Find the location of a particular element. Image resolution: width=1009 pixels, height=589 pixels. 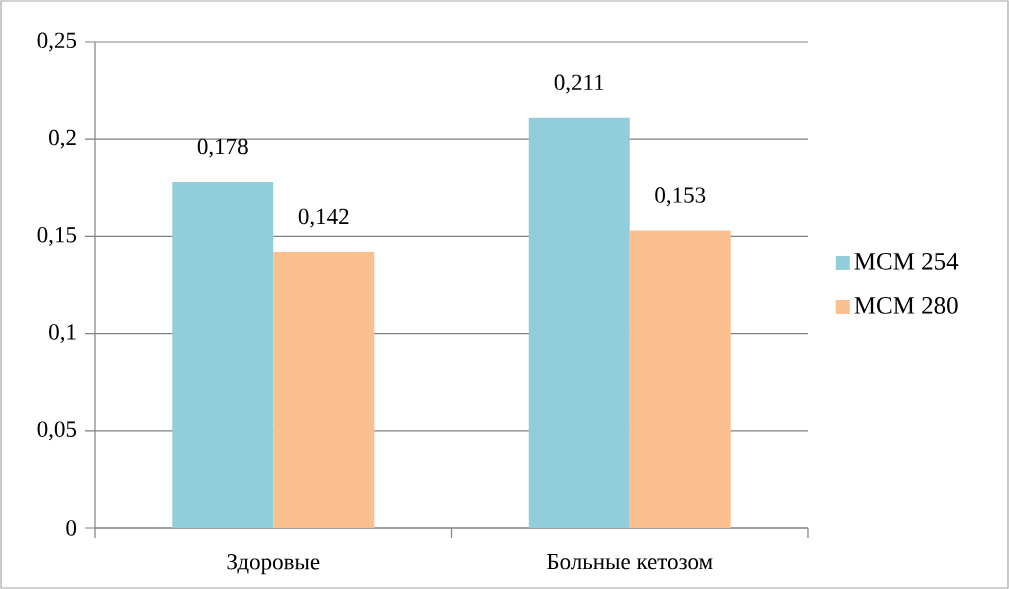

y-tick-label: 0,25 is located at coordinates (57, 42).